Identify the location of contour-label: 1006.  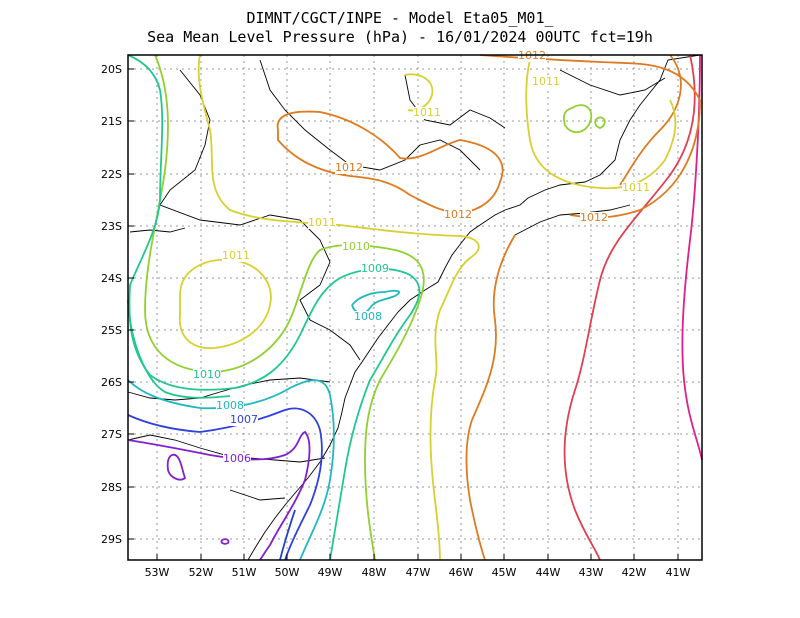
(237, 458).